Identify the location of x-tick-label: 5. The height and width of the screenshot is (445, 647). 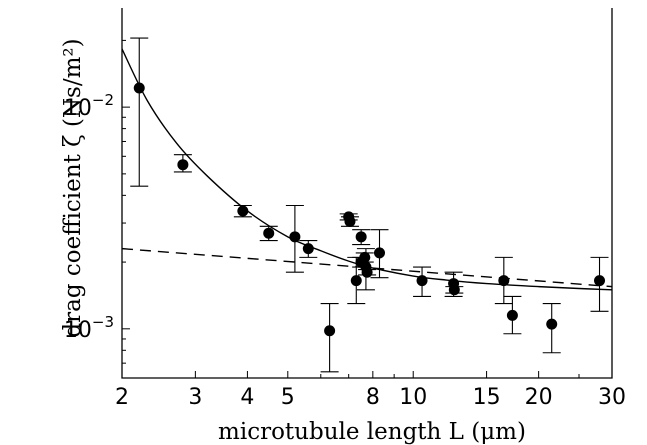
(288, 397).